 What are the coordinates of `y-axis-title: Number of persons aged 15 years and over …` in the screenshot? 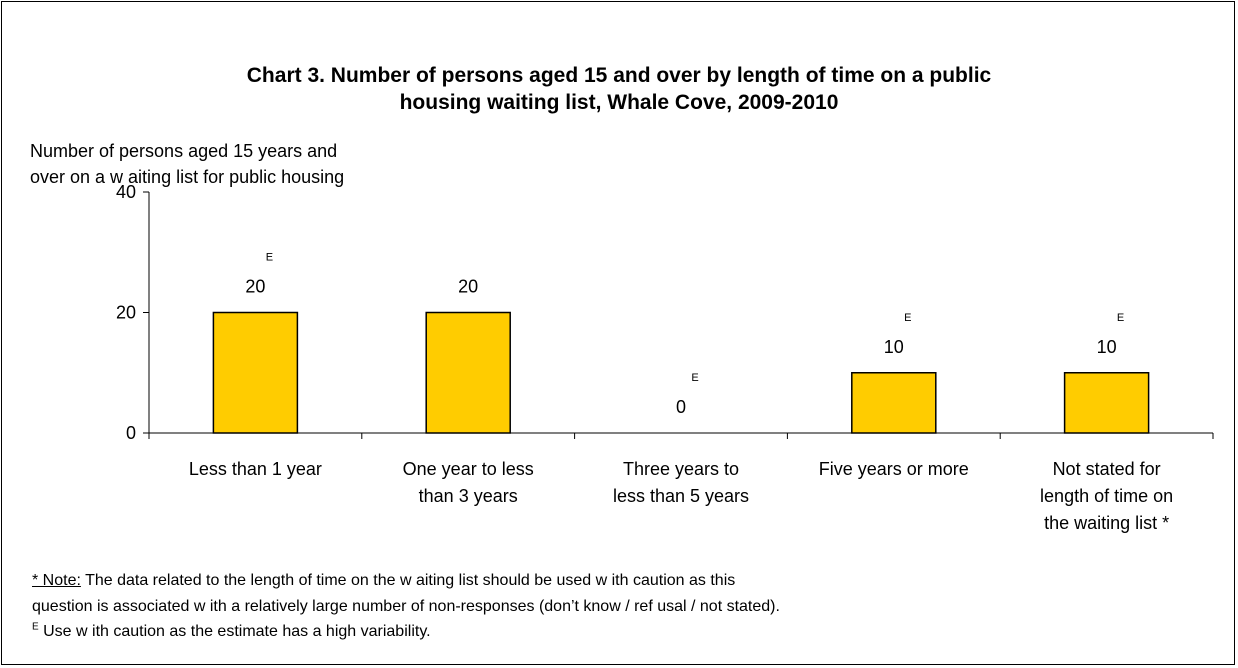 It's located at (187, 164).